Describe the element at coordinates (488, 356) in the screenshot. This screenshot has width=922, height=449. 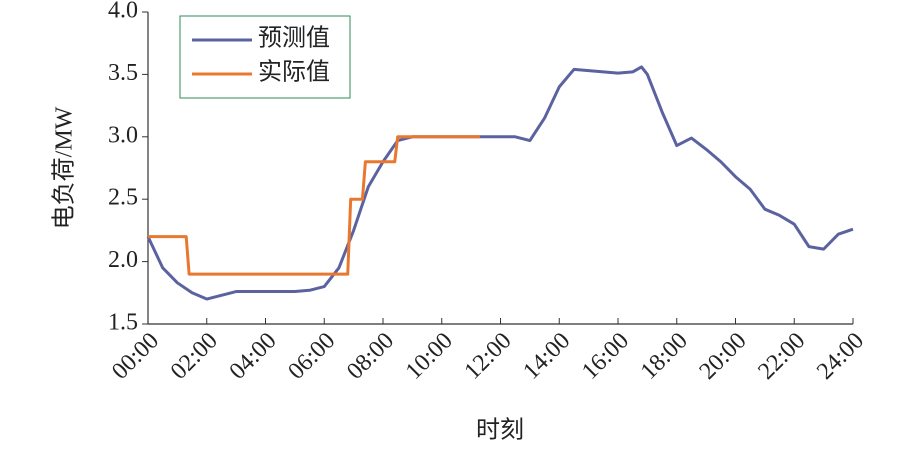
I see `x-tick-label: 12:00` at that location.